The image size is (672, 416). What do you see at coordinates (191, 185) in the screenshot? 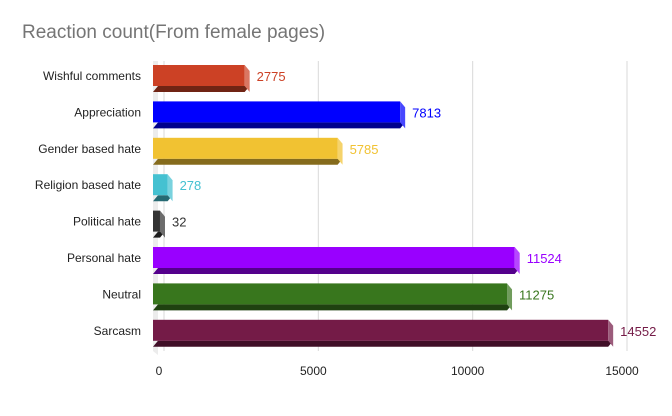
I see `data-label: 278` at bounding box center [191, 185].